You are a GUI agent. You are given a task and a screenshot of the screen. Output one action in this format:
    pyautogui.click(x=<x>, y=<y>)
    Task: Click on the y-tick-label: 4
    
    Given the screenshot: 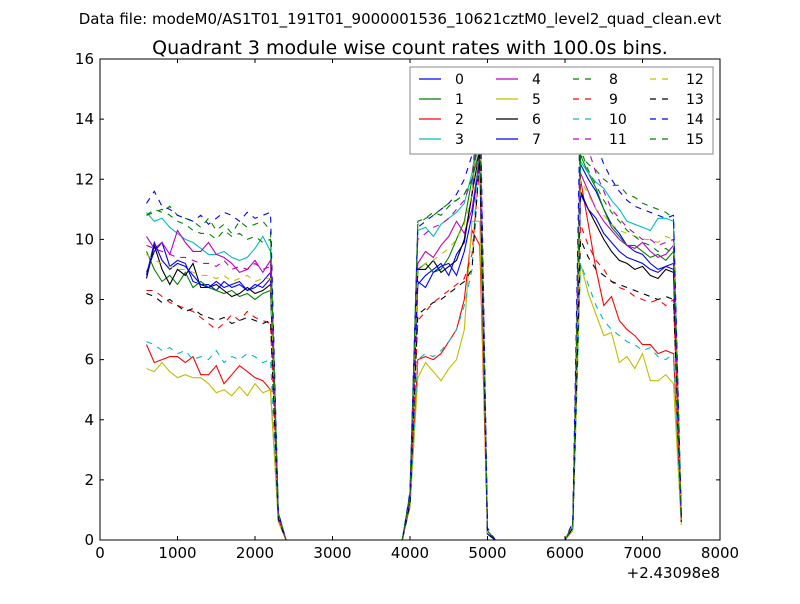 What is the action you would take?
    pyautogui.click(x=89, y=420)
    